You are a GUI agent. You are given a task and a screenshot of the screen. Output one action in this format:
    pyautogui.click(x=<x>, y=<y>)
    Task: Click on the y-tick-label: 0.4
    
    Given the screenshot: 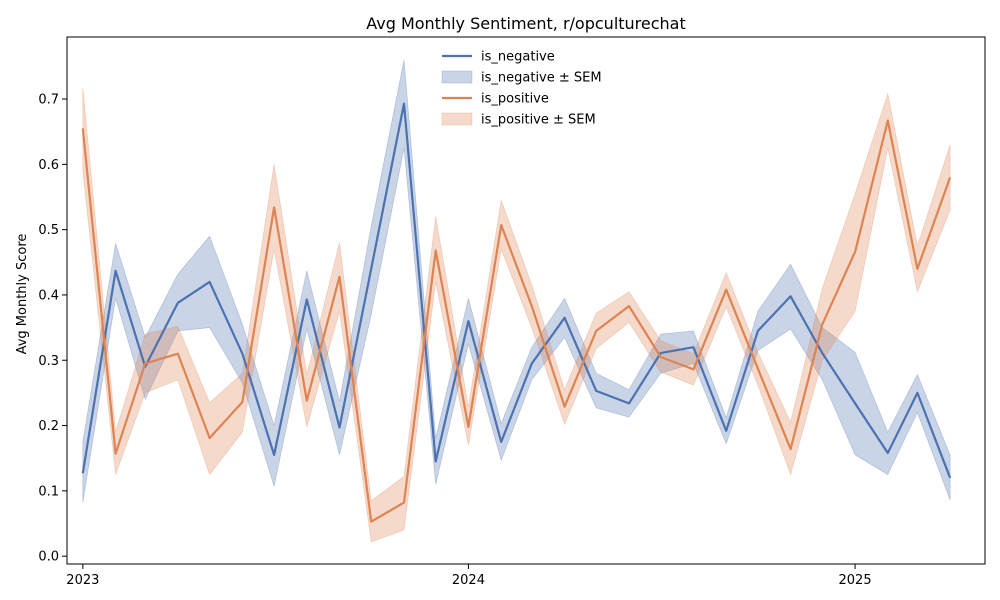 What is the action you would take?
    pyautogui.click(x=48, y=295)
    